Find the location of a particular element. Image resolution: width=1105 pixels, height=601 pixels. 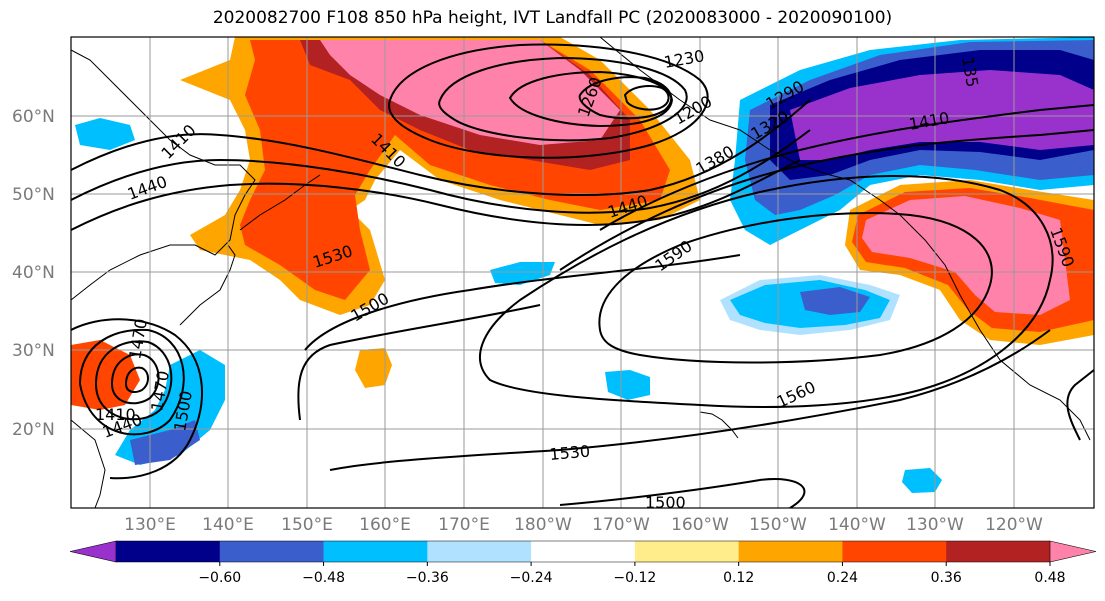

colorbar-tick-label: −0.48 is located at coordinates (323, 578).